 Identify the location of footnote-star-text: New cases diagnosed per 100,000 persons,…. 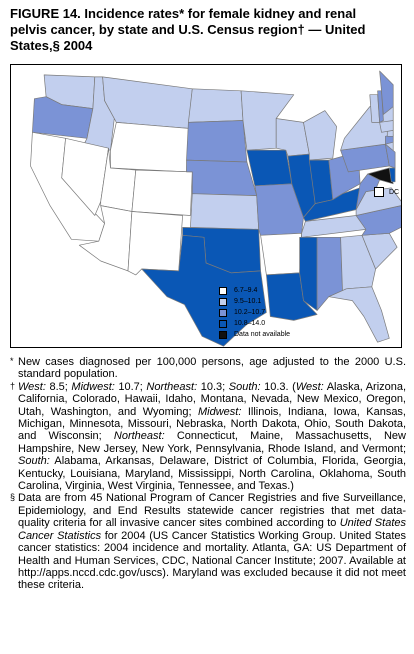
(212, 368).